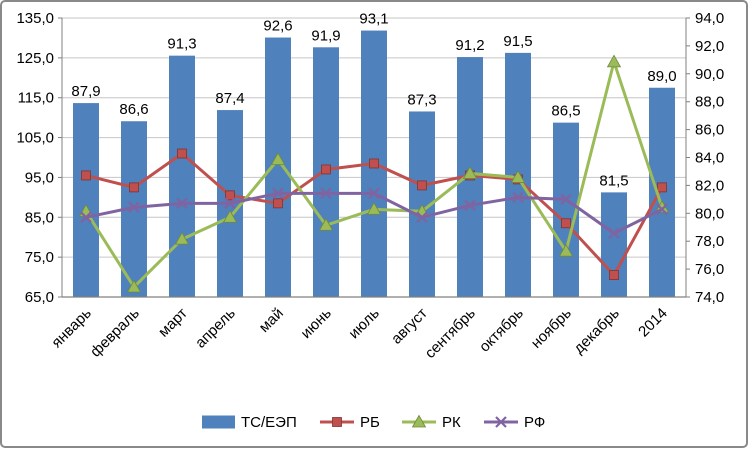 This screenshot has height=452, width=752. What do you see at coordinates (269, 422) in the screenshot?
I see `legend-label: ТС/ЕЭП` at bounding box center [269, 422].